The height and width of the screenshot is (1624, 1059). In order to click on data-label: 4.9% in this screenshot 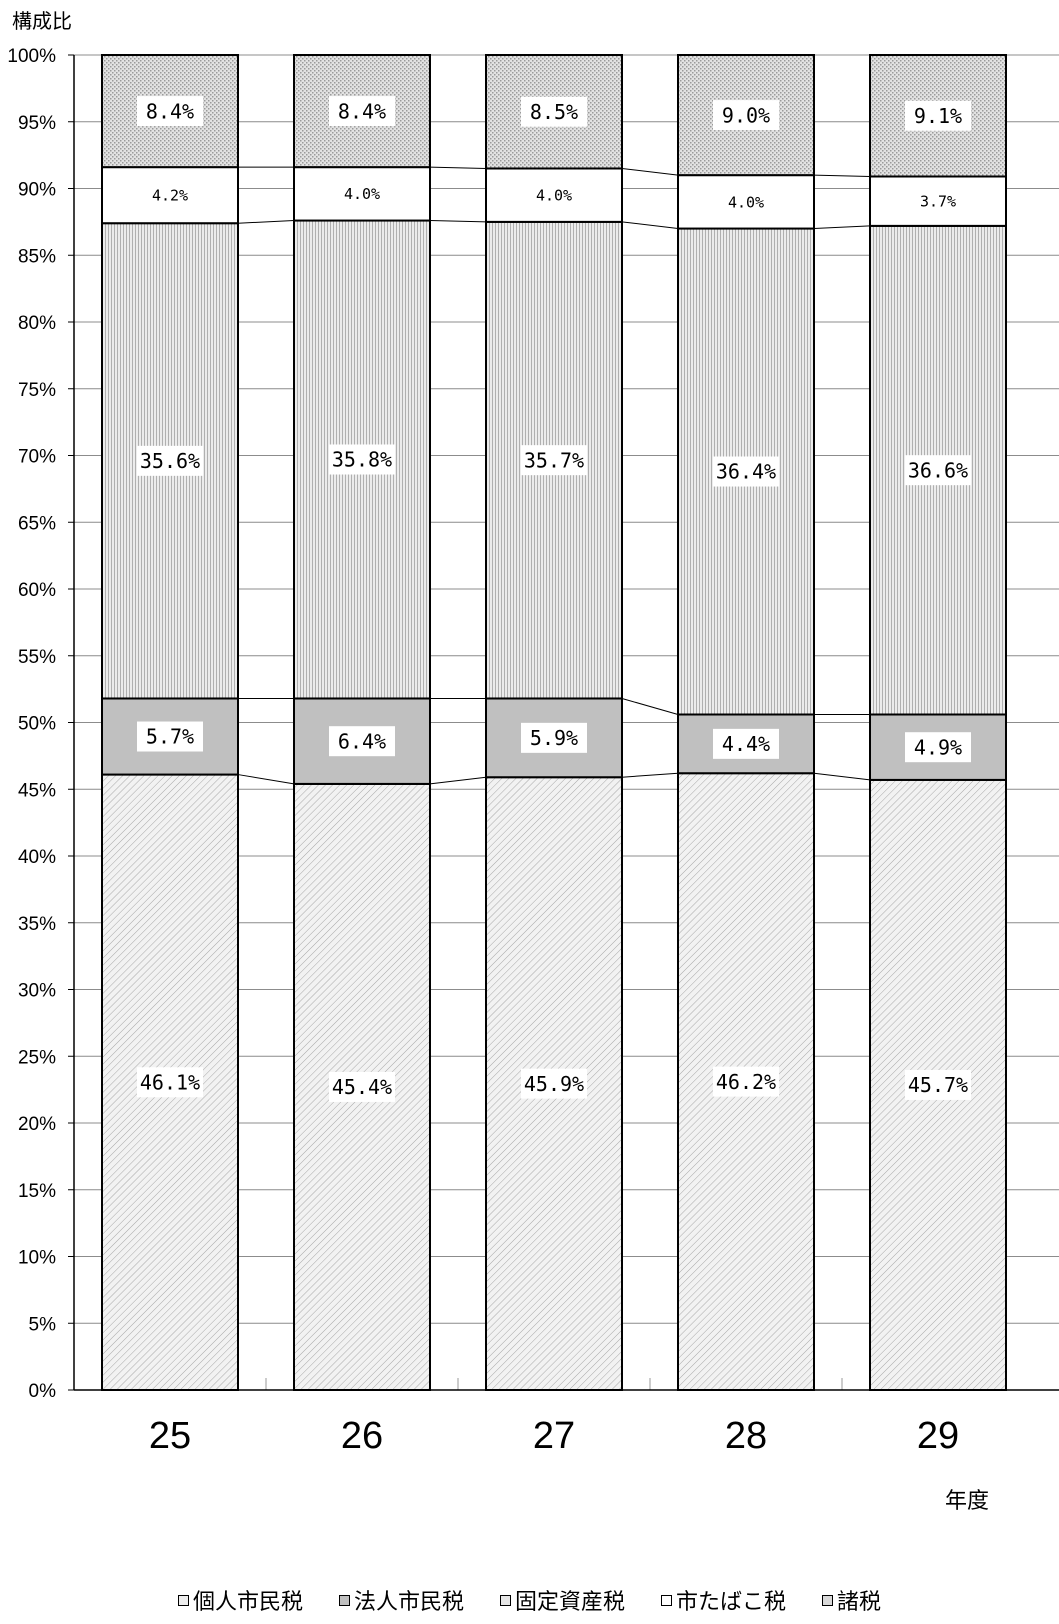, I will do `click(938, 747)`.